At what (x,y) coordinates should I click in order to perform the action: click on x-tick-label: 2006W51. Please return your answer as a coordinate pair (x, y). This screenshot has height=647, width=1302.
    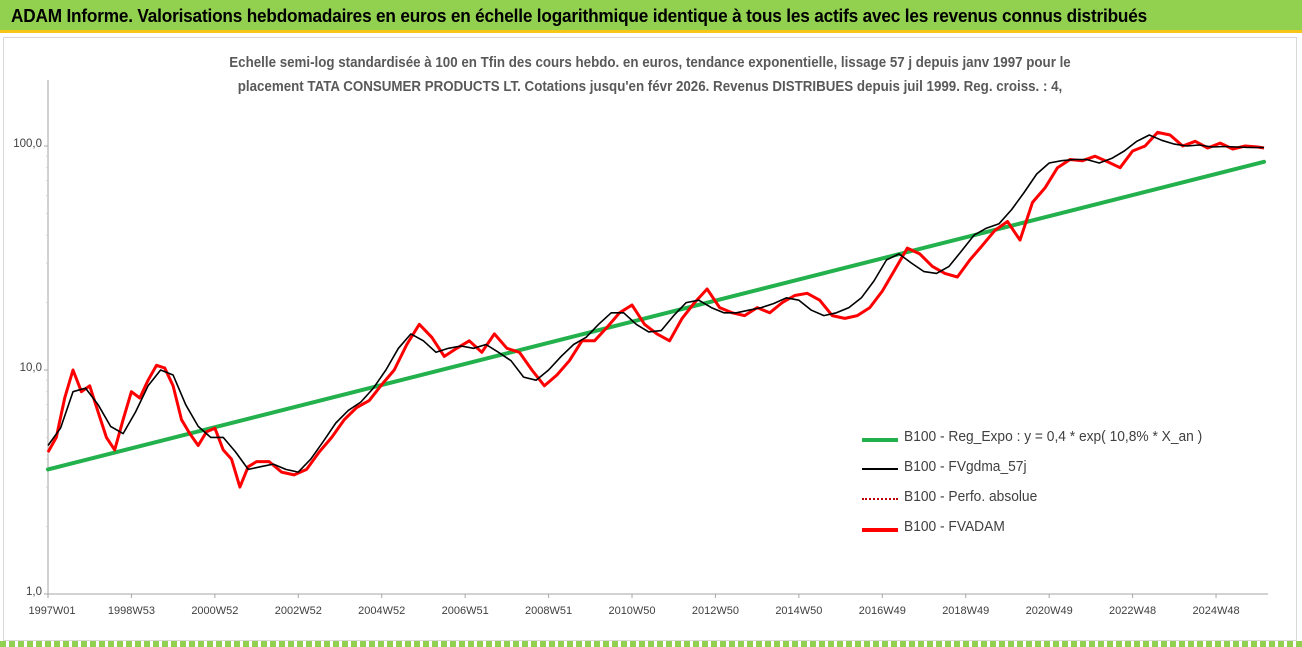
    Looking at the image, I should click on (465, 611).